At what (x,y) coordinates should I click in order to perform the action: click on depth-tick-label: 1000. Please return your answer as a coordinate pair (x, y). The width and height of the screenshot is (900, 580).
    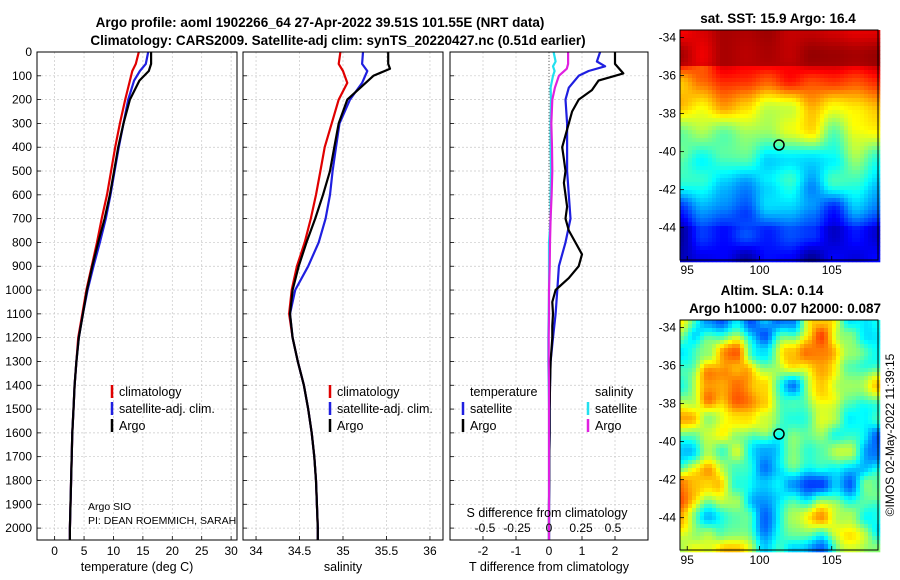
    Looking at the image, I should click on (18, 290).